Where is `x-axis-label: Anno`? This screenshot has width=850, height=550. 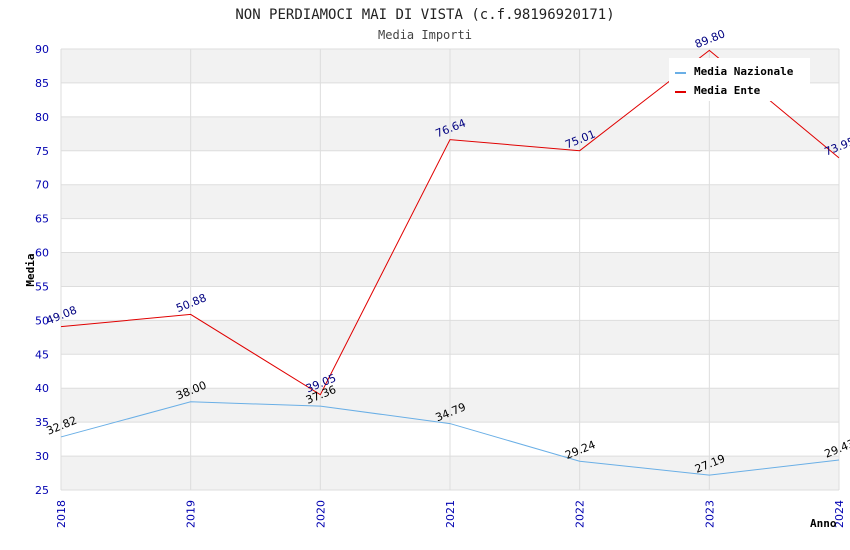
x-axis-label: Anno is located at coordinates (823, 523).